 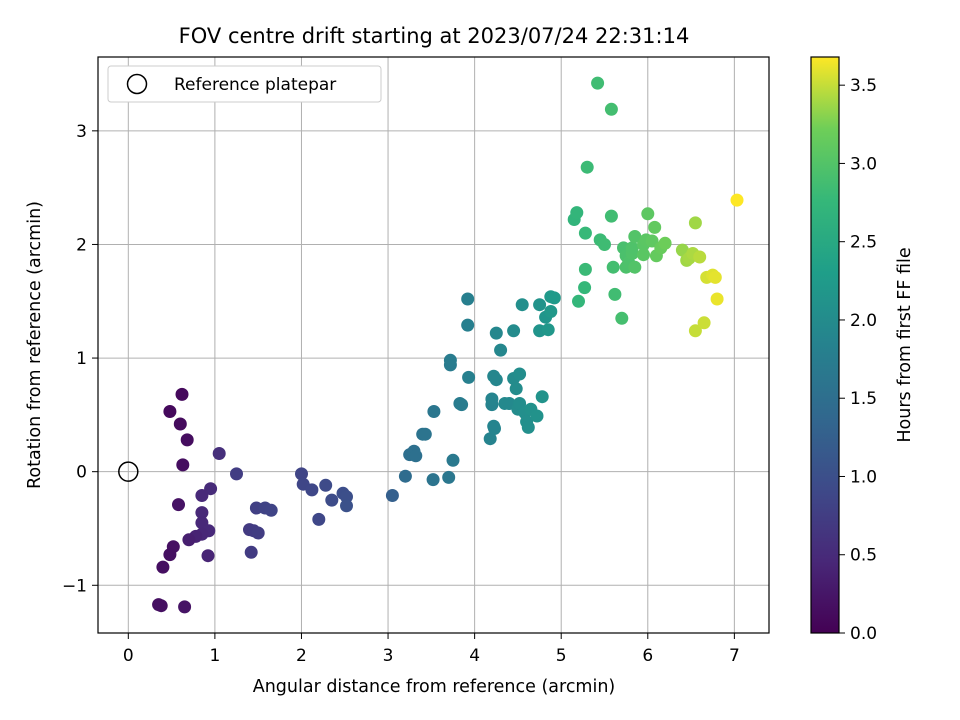 What do you see at coordinates (863, 634) in the screenshot?
I see `colorbar-tick-label: 0.0` at bounding box center [863, 634].